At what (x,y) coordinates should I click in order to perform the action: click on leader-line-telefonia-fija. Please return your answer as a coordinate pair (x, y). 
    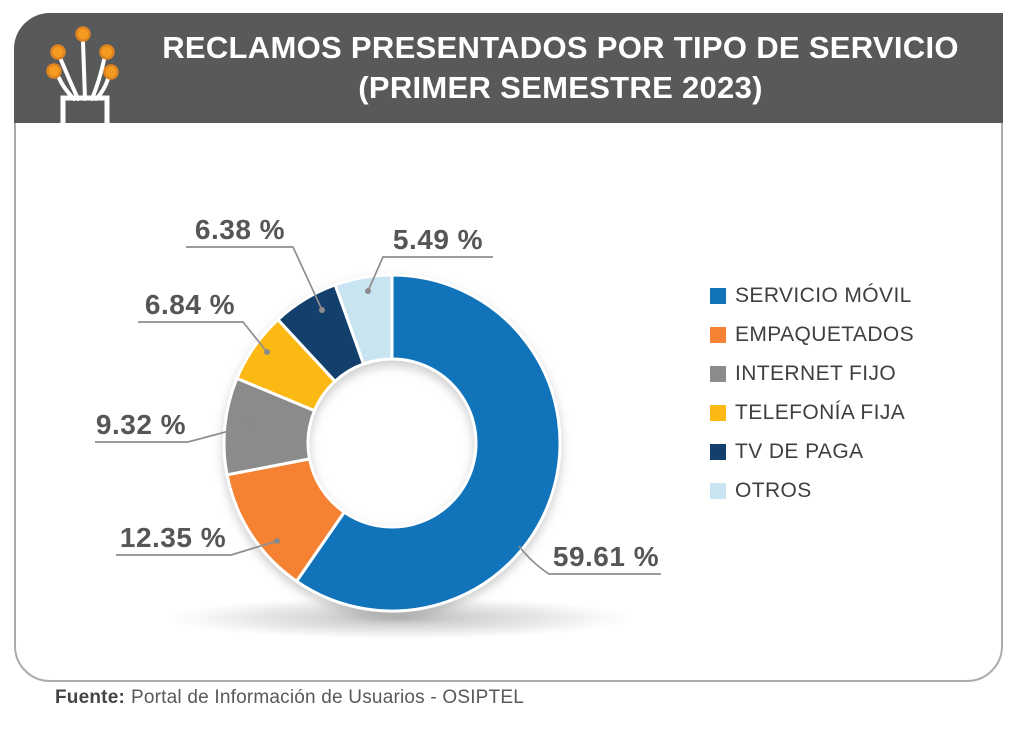
    Looking at the image, I should click on (203, 337).